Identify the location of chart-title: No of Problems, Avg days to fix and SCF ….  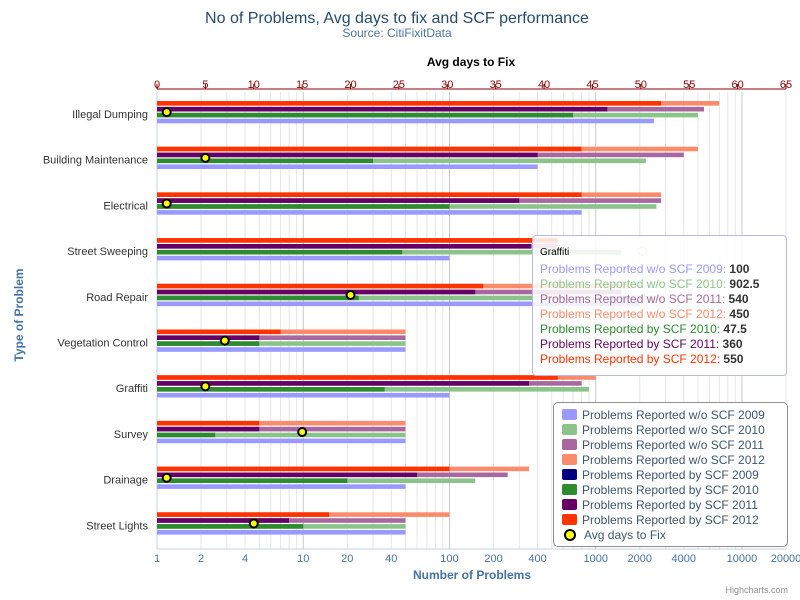
(397, 18).